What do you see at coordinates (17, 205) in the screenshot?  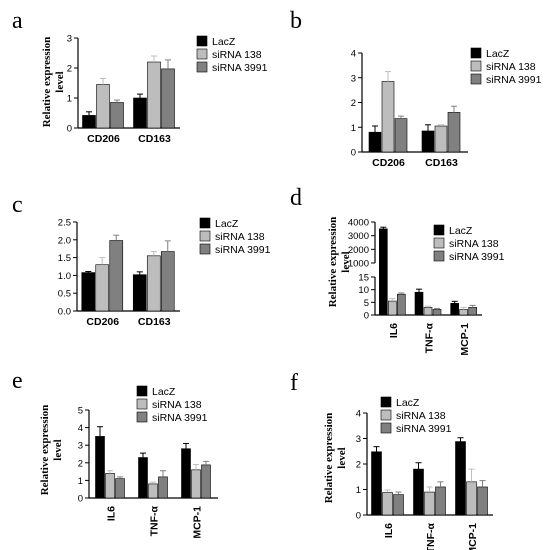 I see `panel-letter: c` at bounding box center [17, 205].